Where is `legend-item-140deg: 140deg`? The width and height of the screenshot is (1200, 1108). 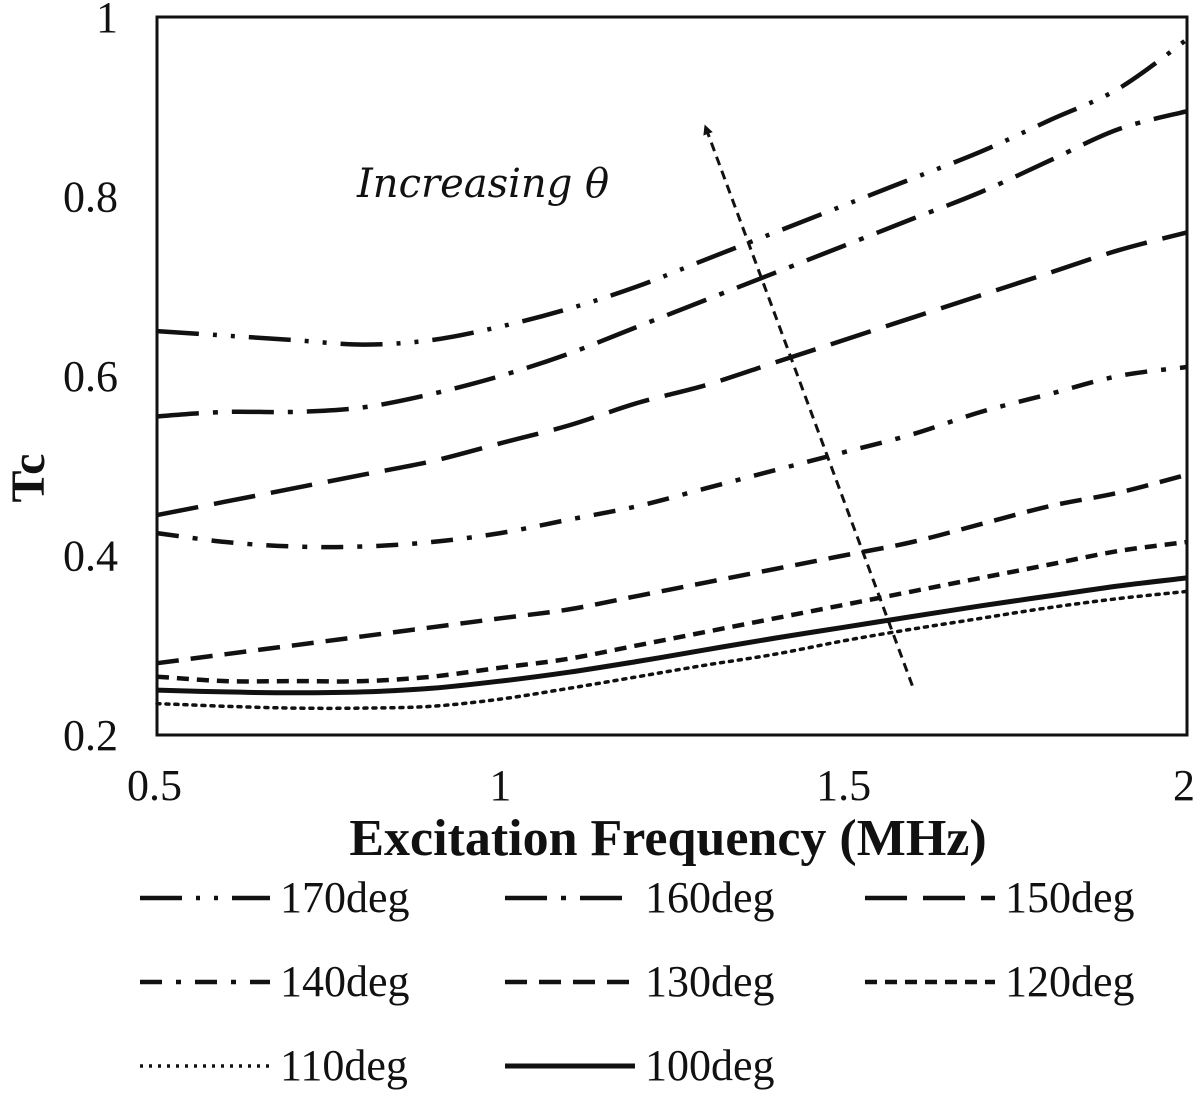
legend-item-140deg: 140deg is located at coordinates (275, 981).